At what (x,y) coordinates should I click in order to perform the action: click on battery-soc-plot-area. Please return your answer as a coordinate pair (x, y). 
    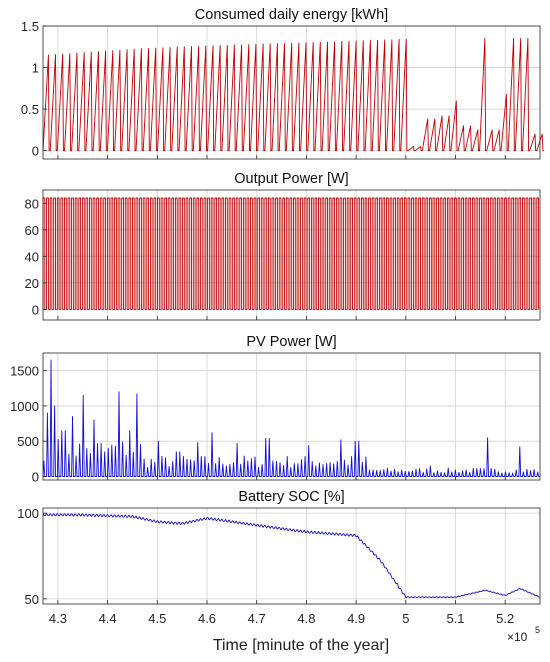
    Looking at the image, I should click on (291, 556).